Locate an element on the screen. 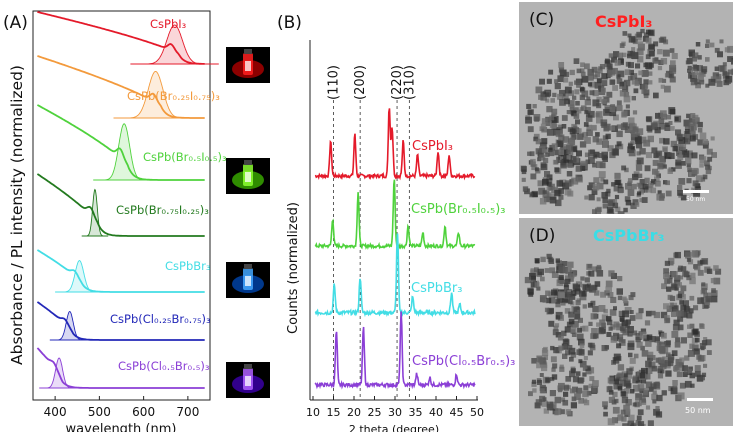 This screenshot has width=737, height=432. sample-label: CsPb(Cl₀.₂₅Br₀.₇₅)₃ is located at coordinates (160, 319).